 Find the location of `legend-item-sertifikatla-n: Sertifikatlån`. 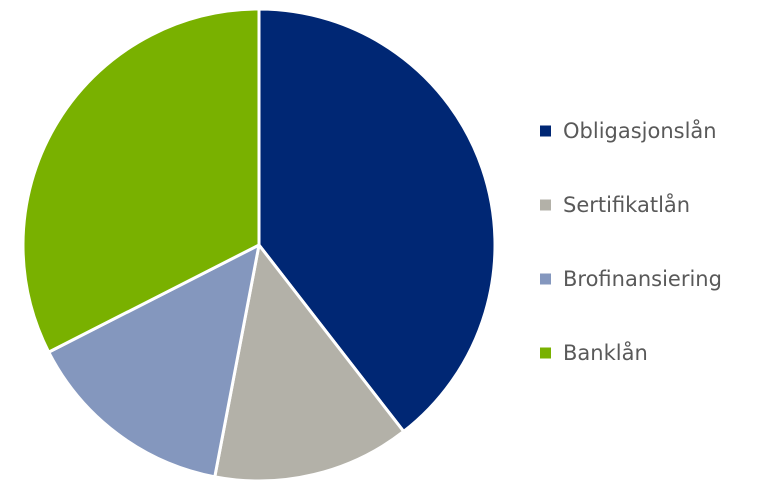

legend-item-sertifikatla-n: Sertifikatlån is located at coordinates (615, 204).